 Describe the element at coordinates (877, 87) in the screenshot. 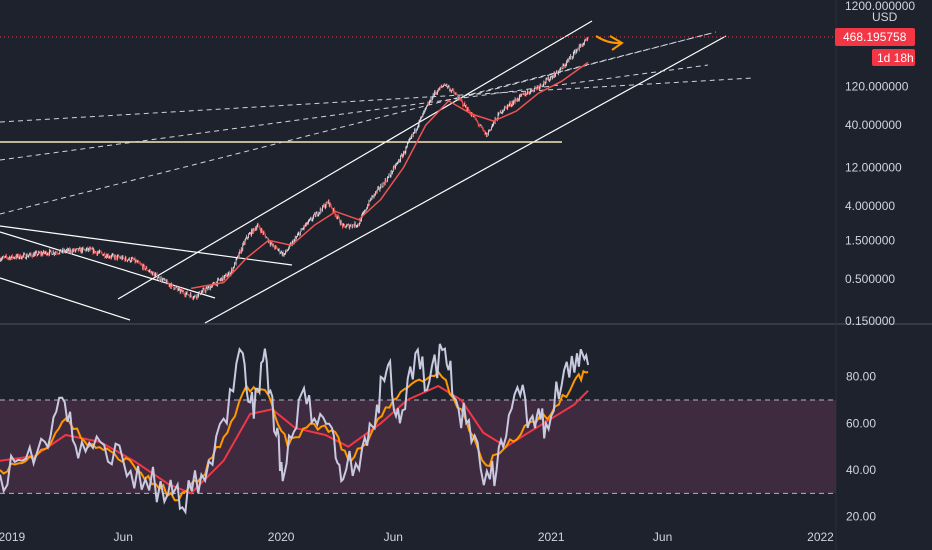

I see `price-tick-label: 120.000000` at that location.